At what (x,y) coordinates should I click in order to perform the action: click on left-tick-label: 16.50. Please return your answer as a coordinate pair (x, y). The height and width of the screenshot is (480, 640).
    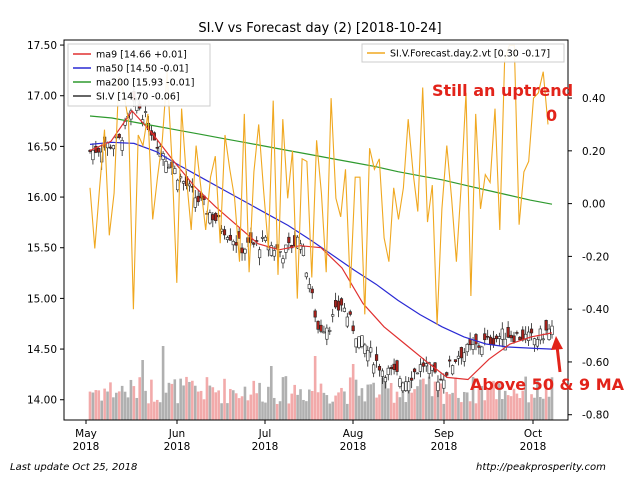
    Looking at the image, I should click on (42, 147).